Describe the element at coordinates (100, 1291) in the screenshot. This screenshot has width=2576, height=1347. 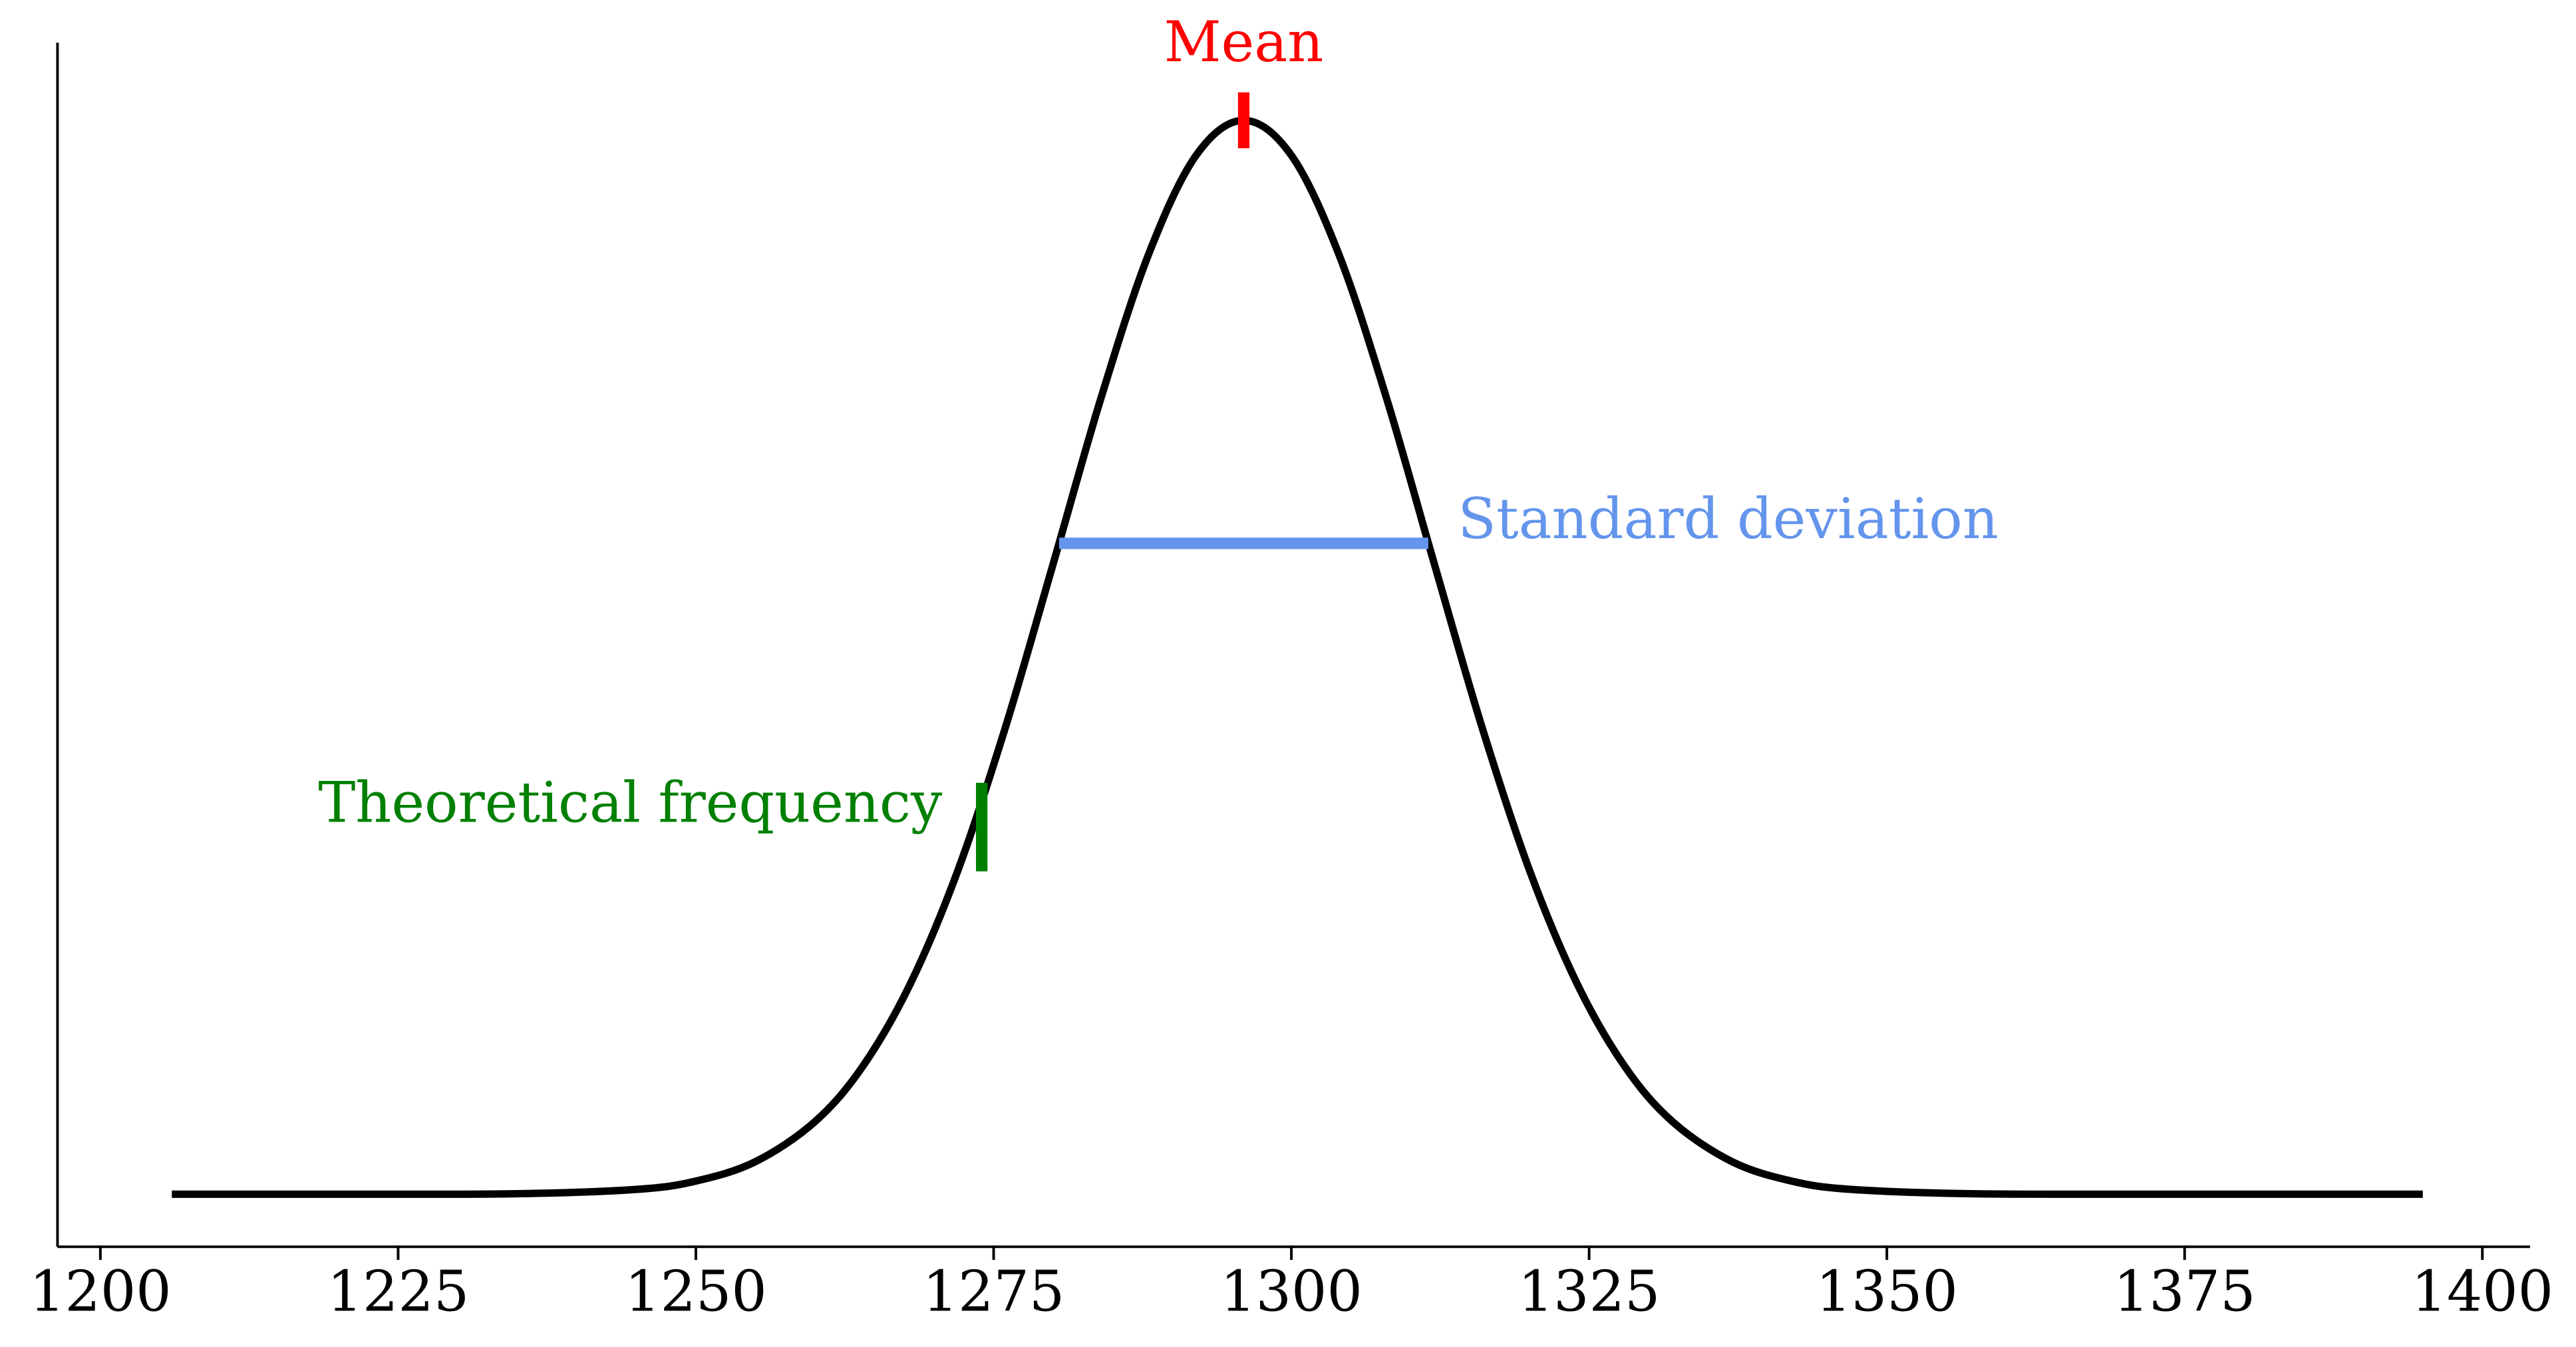
I see `x-tick-label: 1200` at that location.